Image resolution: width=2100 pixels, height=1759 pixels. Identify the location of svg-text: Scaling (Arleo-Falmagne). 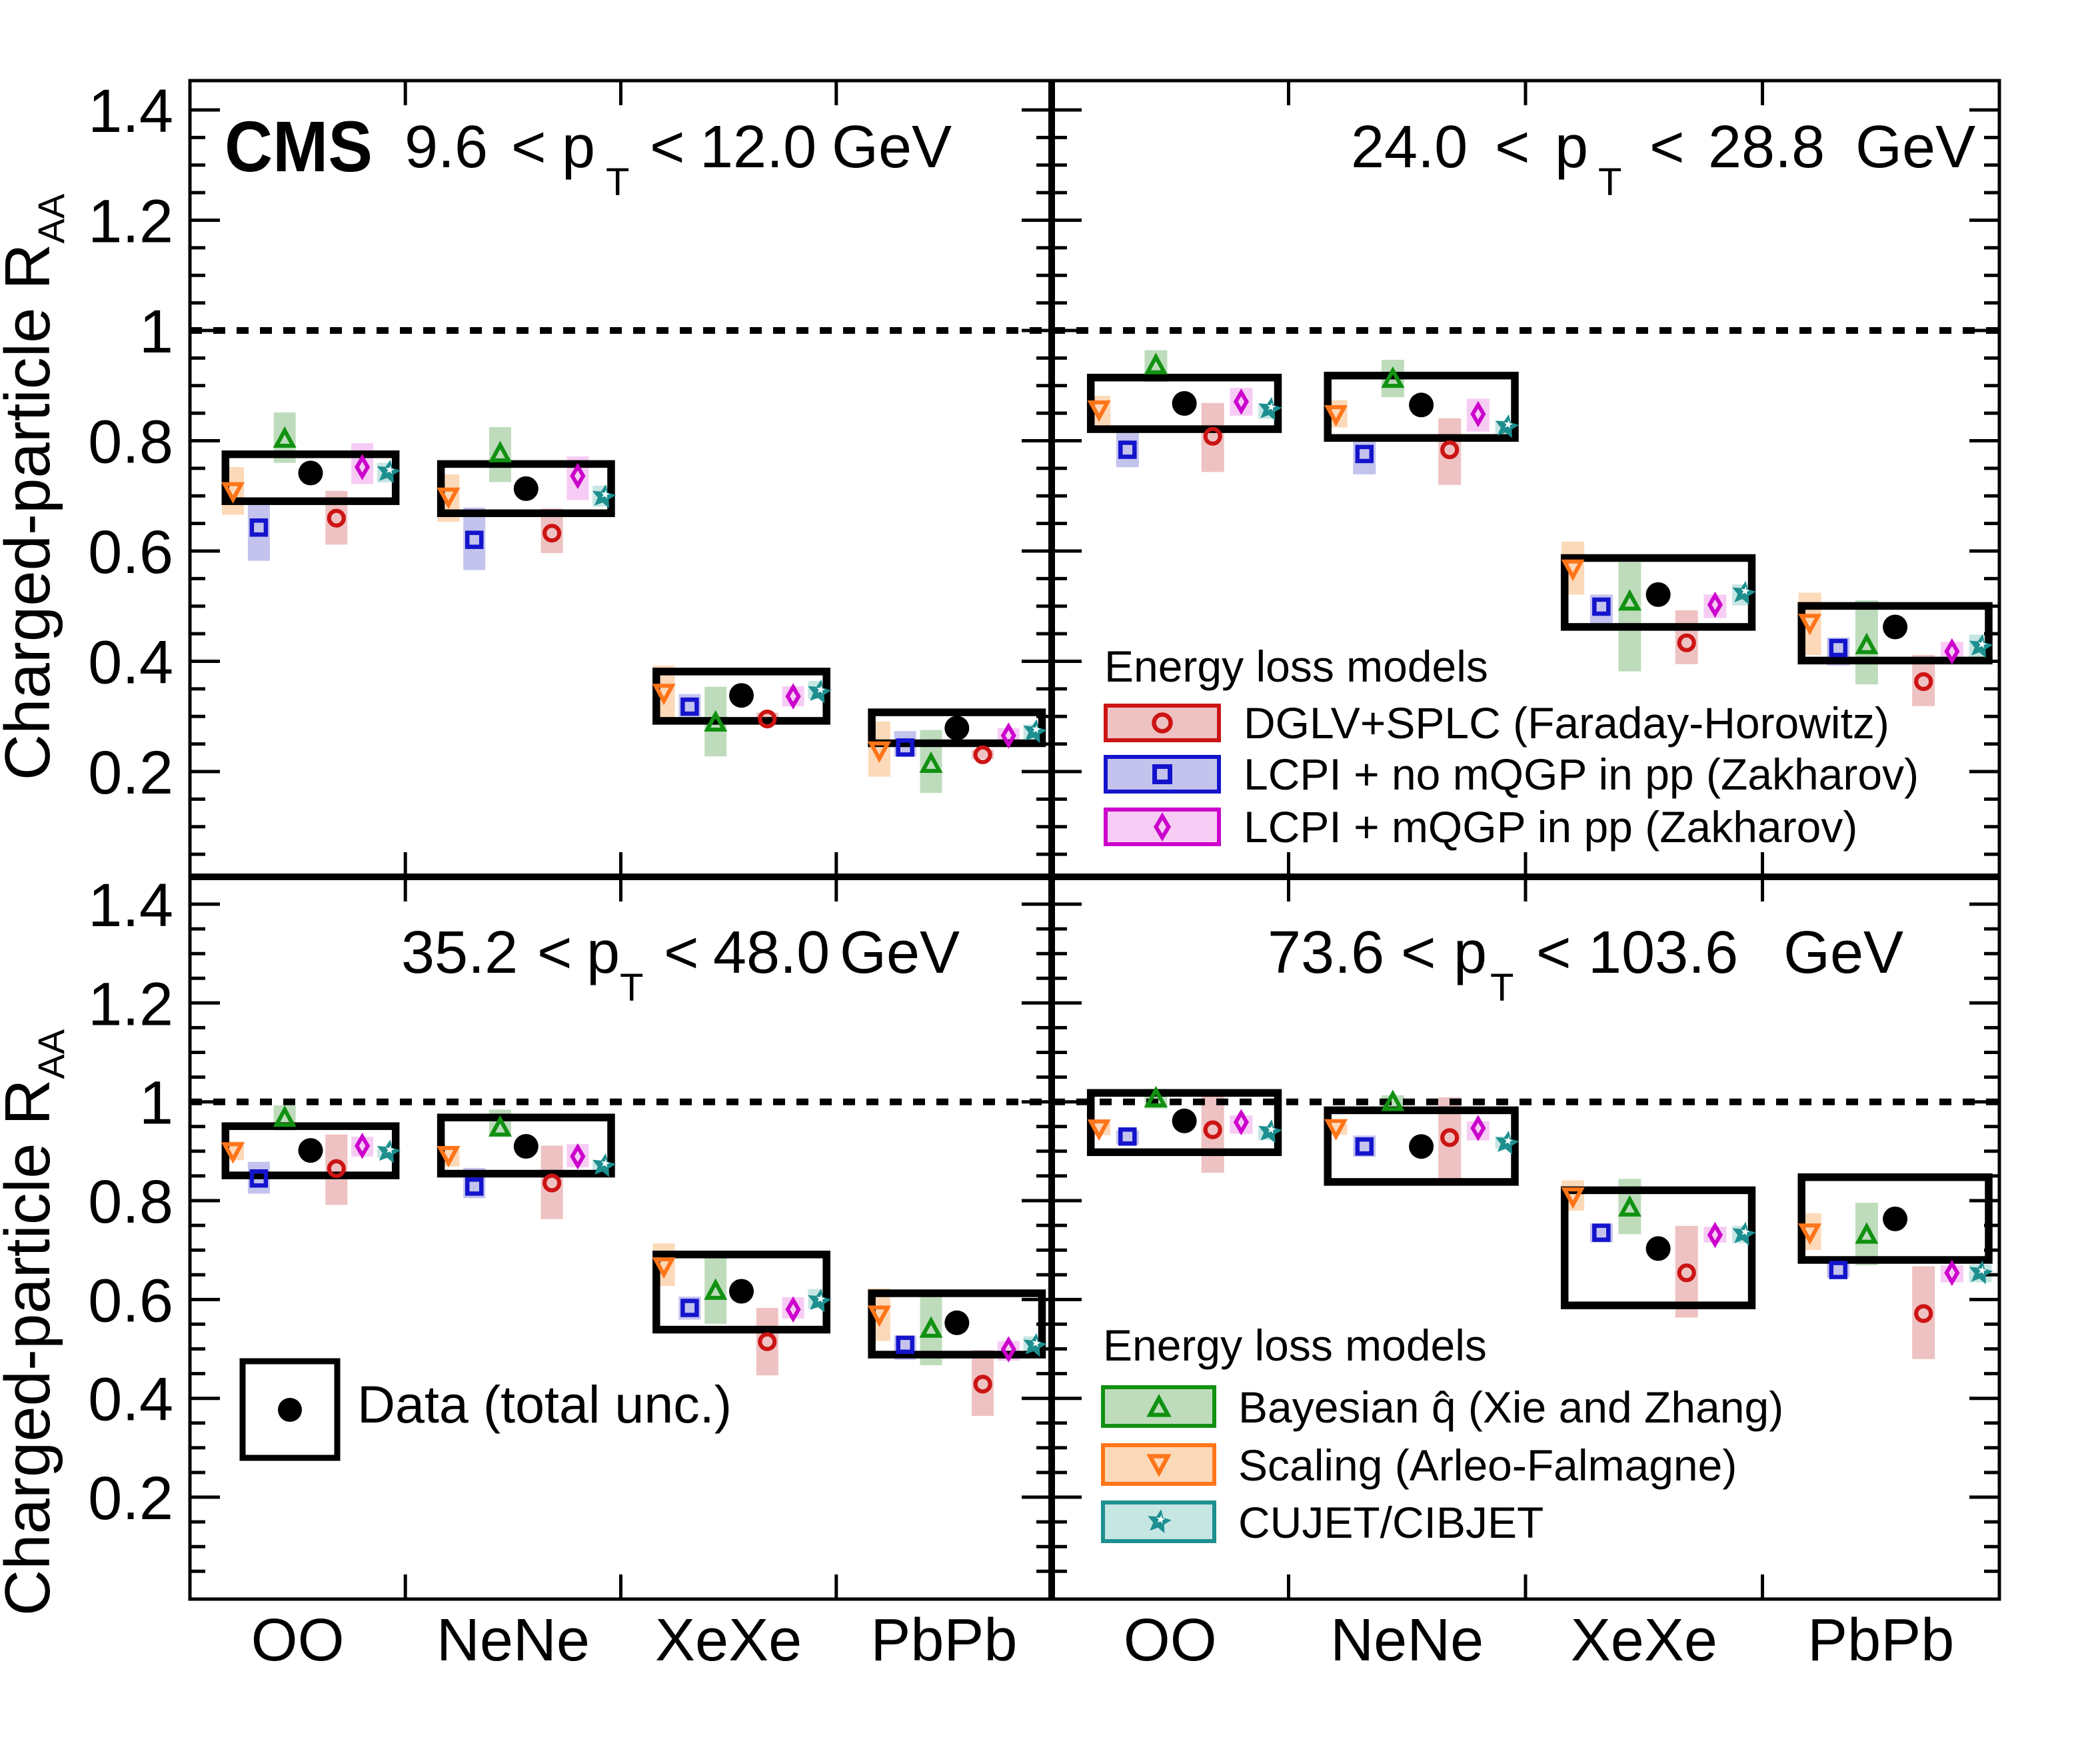
(1488, 1465).